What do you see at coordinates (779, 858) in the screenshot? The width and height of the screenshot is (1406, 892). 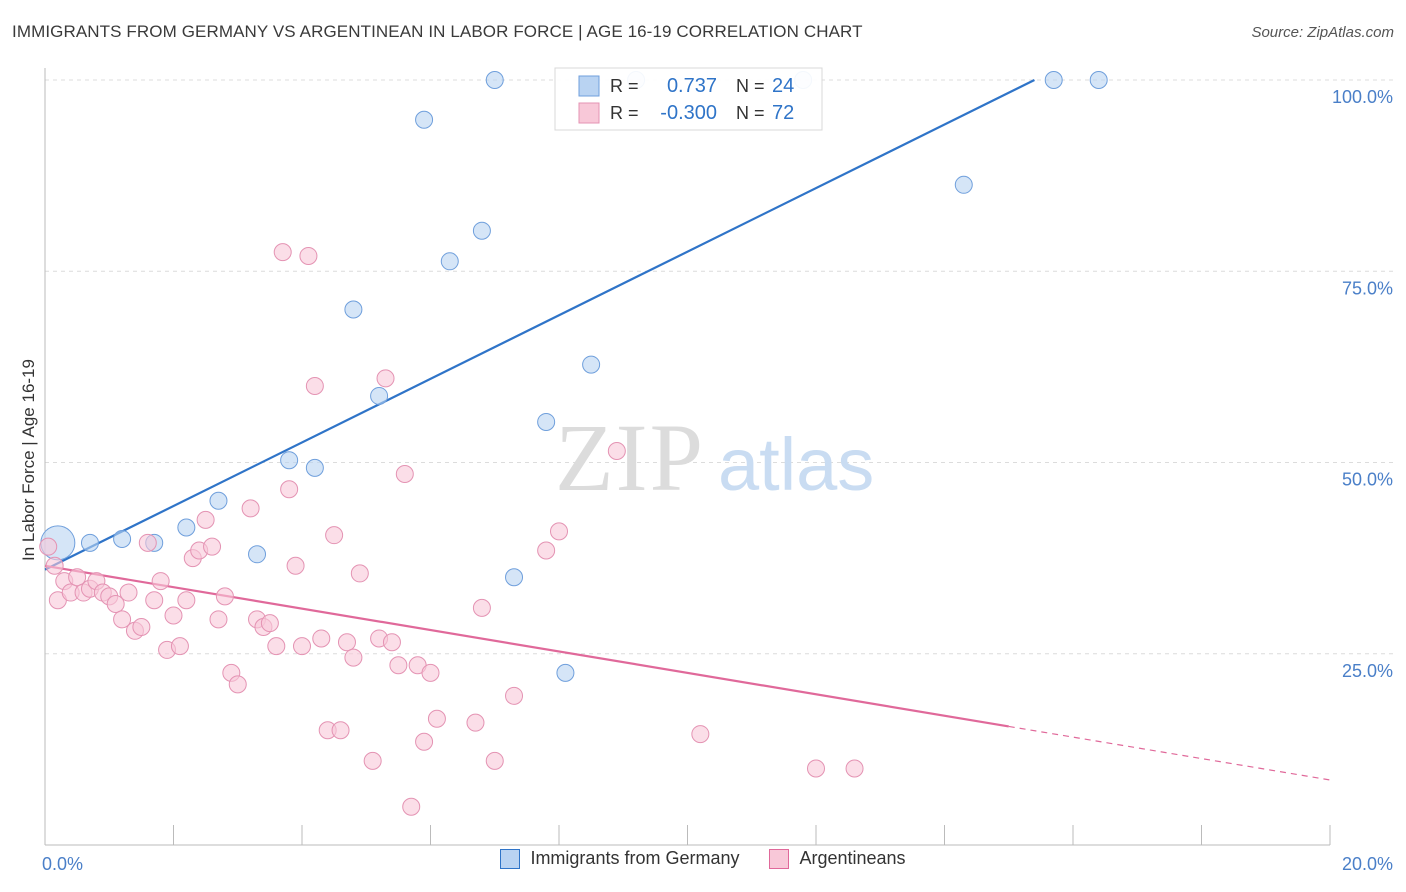 I see `legend-swatch-argentineans` at bounding box center [779, 858].